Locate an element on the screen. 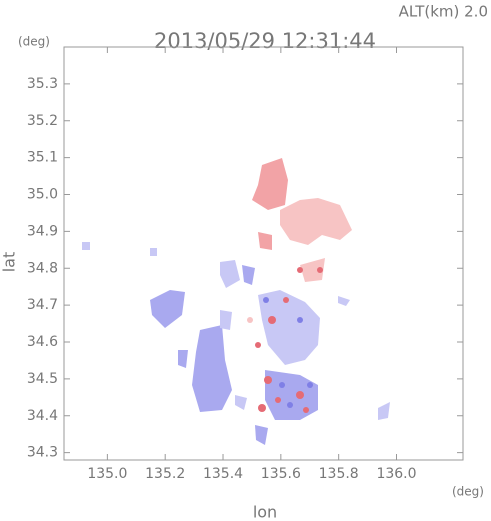 This screenshot has width=491, height=521. x-tick-label: 136.0 is located at coordinates (396, 474).